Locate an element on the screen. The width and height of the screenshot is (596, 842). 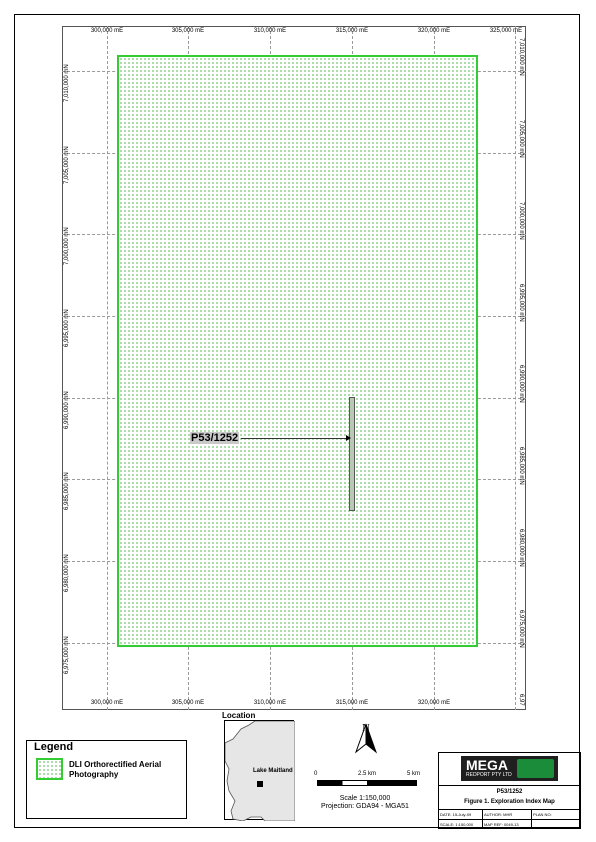
projection-text: Projection: GDA94 - MGA51 is located at coordinates (365, 807).